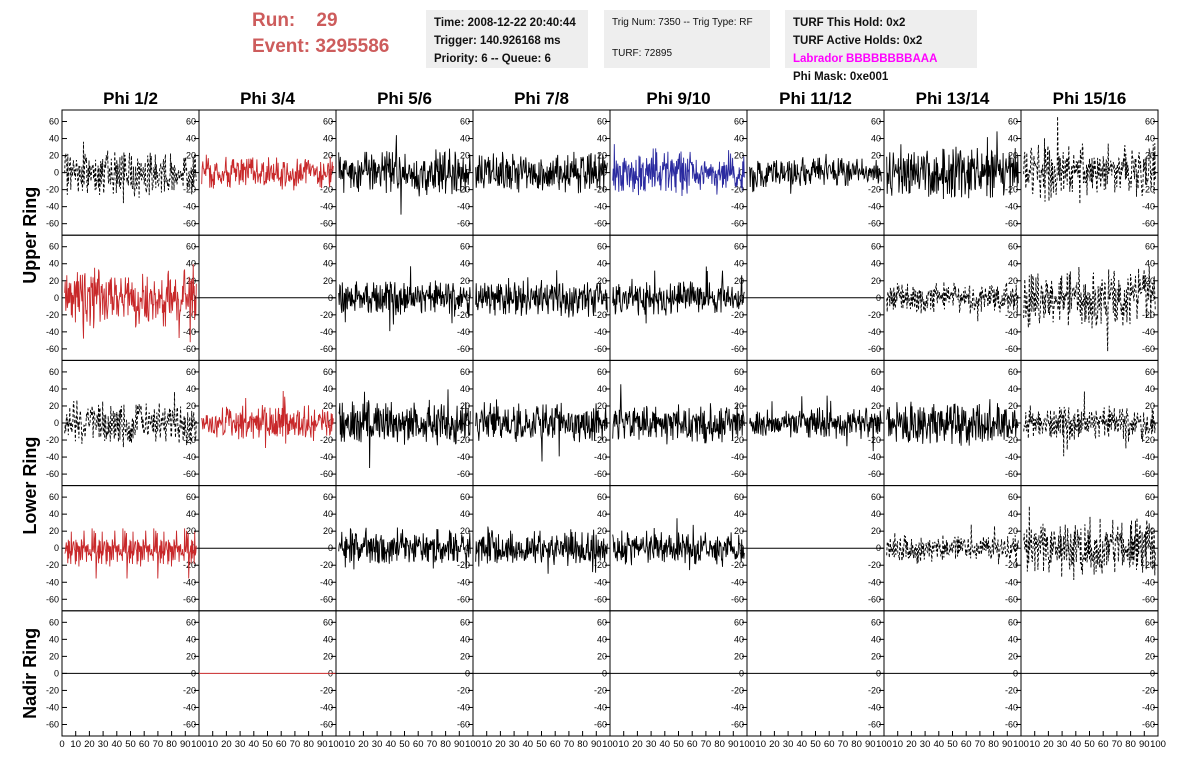  Describe the element at coordinates (1013, 281) in the screenshot. I see `ytick-label-r1c6-2: 20` at that location.